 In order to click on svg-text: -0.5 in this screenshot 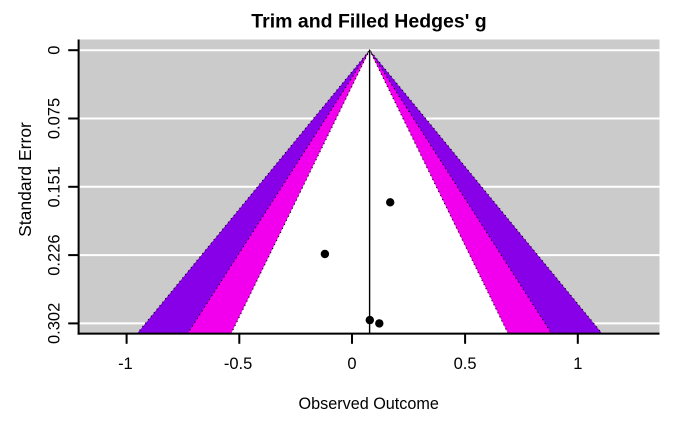, I will do `click(238, 364)`.